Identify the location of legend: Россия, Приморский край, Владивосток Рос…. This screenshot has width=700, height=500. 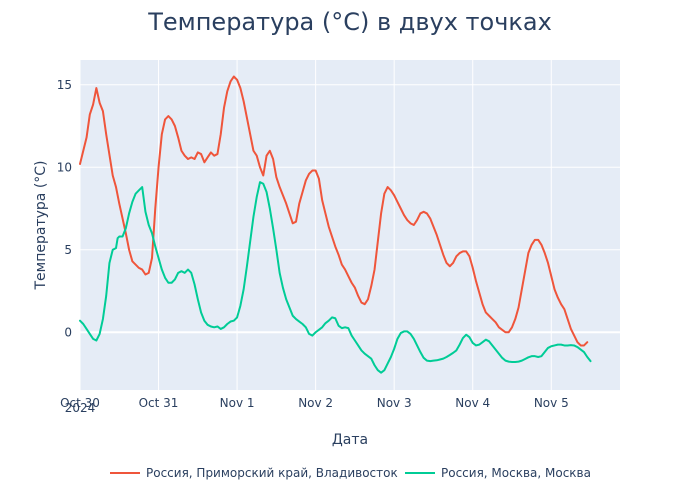
(350, 473).